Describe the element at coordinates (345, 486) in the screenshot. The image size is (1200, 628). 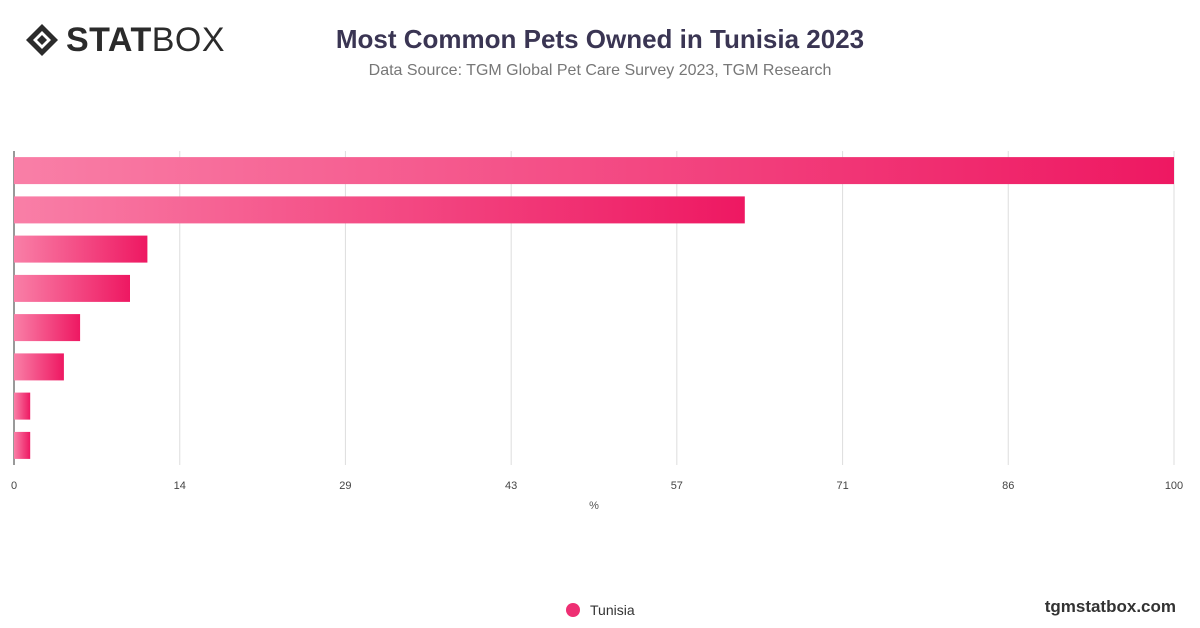
I see `x-tick-label: 29` at that location.